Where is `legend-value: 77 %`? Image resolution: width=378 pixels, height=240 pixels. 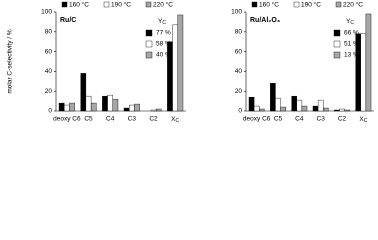 legend-value: 77 % is located at coordinates (163, 33).